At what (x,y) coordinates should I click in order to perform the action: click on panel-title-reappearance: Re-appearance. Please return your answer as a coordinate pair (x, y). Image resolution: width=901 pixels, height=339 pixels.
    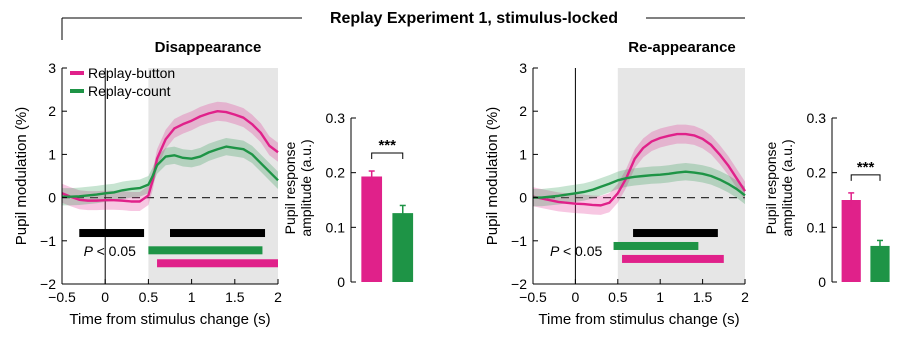
    Looking at the image, I should click on (682, 47).